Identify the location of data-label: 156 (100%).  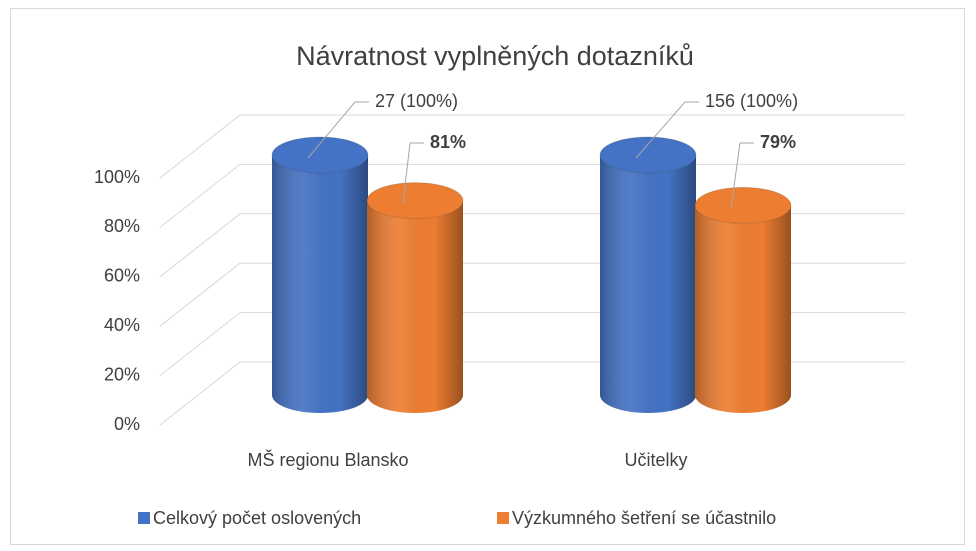
(751, 101).